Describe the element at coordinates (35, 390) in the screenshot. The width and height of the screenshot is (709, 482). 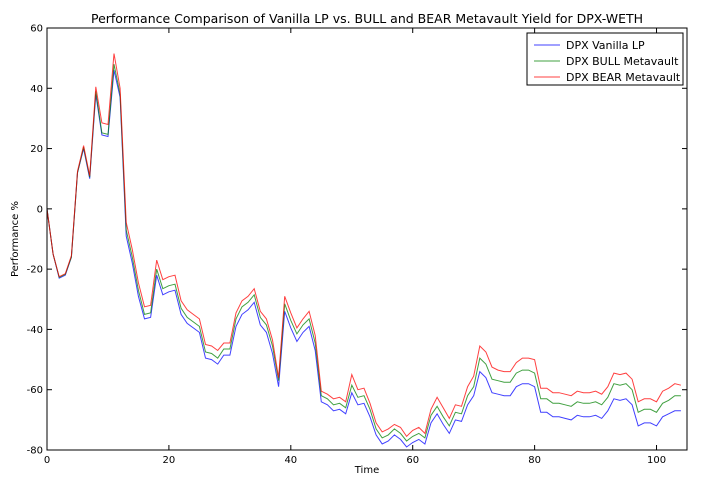
I see `y-tick-label: -60` at that location.